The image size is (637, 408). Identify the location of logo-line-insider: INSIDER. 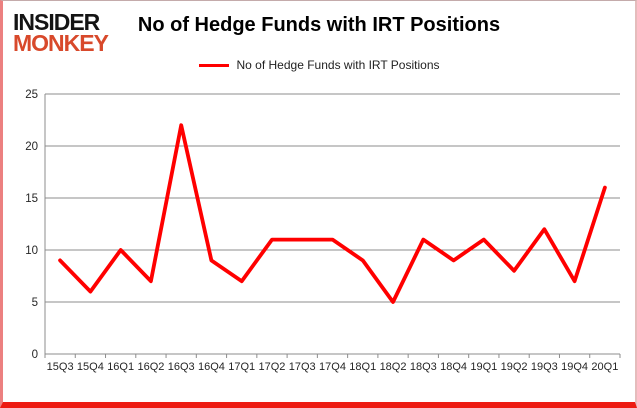
(56, 22).